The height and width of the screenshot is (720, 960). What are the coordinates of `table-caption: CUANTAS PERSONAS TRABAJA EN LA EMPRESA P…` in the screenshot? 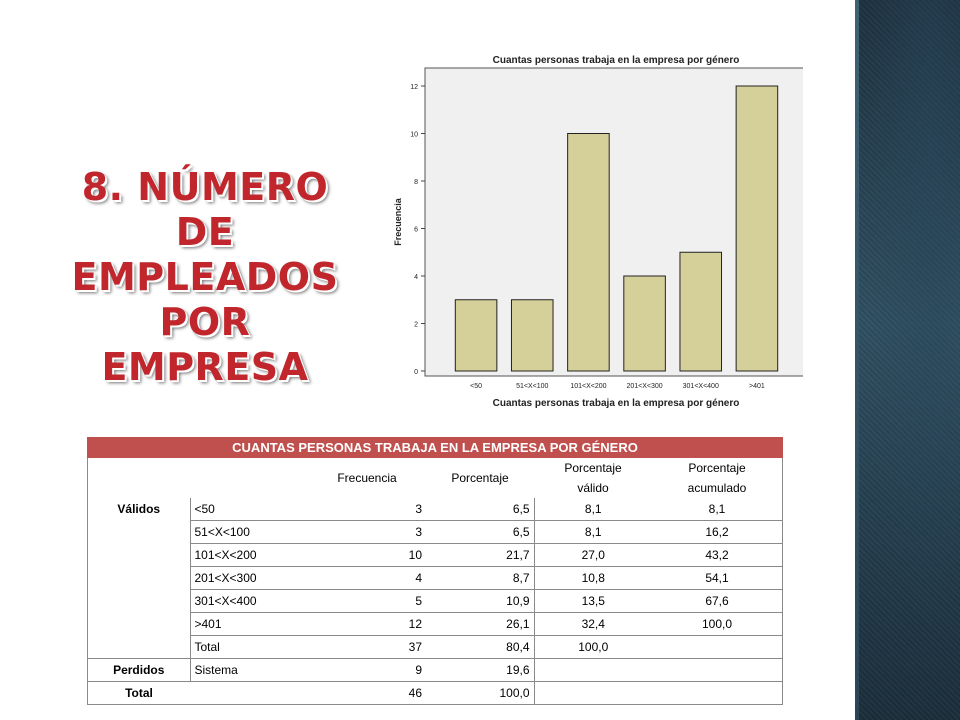 It's located at (435, 447).